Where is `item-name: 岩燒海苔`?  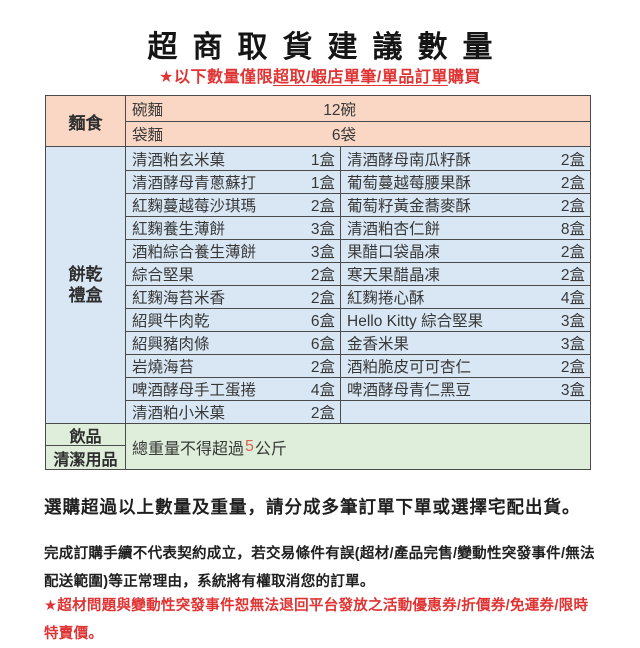
item-name: 岩燒海苔 is located at coordinates (163, 367).